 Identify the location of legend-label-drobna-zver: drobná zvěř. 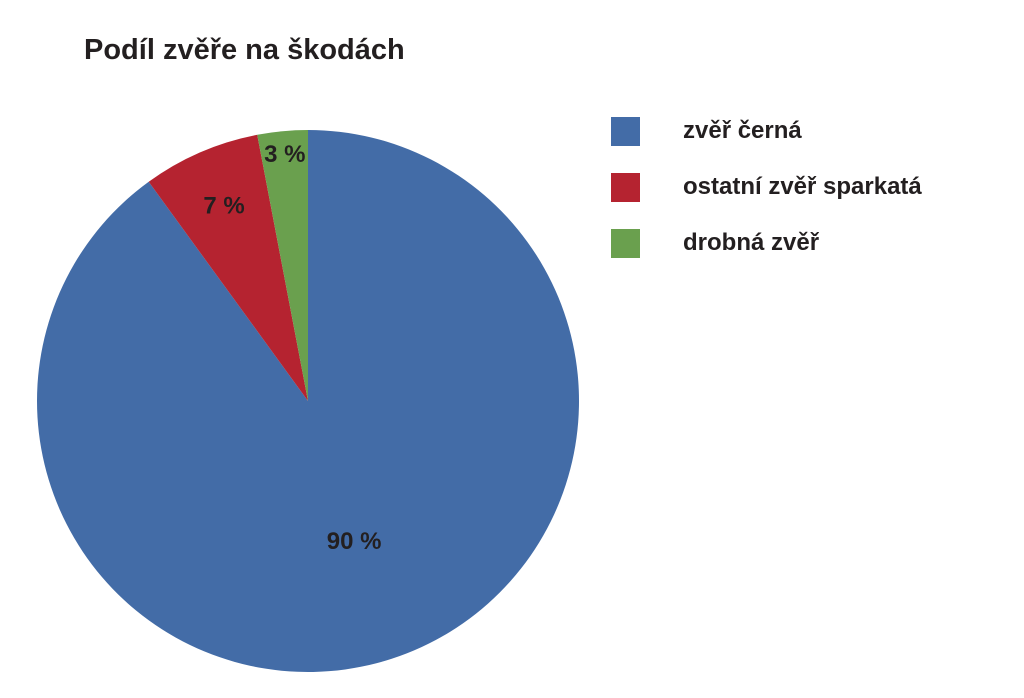
(751, 242).